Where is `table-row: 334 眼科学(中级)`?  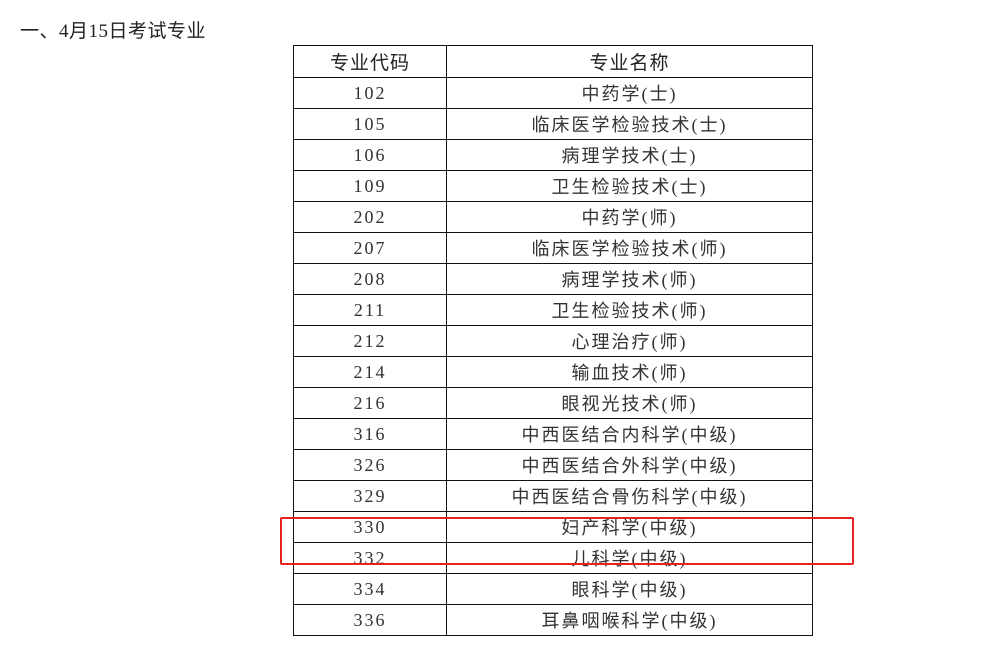 table-row: 334 眼科学(中级) is located at coordinates (553, 589).